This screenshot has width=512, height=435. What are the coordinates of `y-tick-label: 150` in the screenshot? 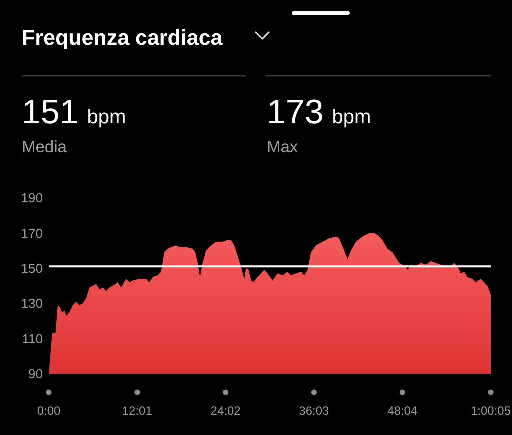 It's located at (32, 268).